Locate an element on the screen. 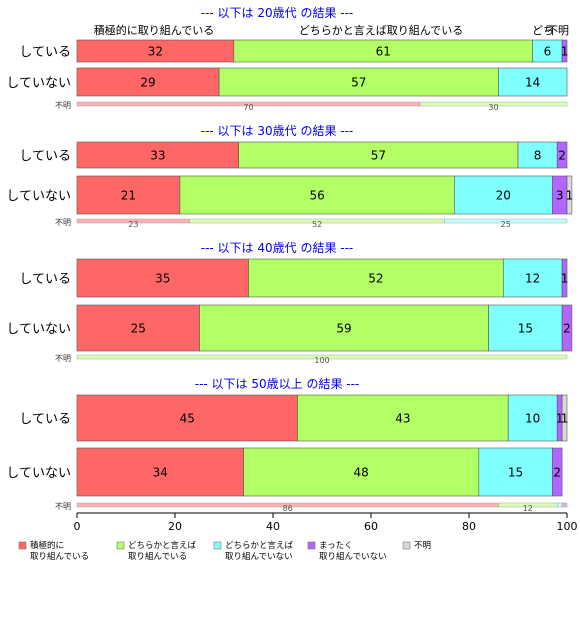 Image resolution: width=580 pixels, height=640 pixels. unknown-data-label: 52 is located at coordinates (317, 224).